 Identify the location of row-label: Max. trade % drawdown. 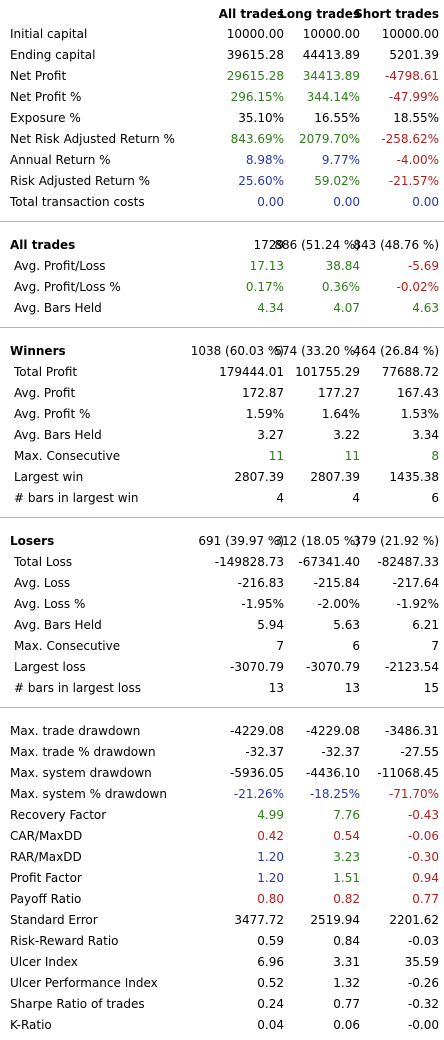
(83, 752).